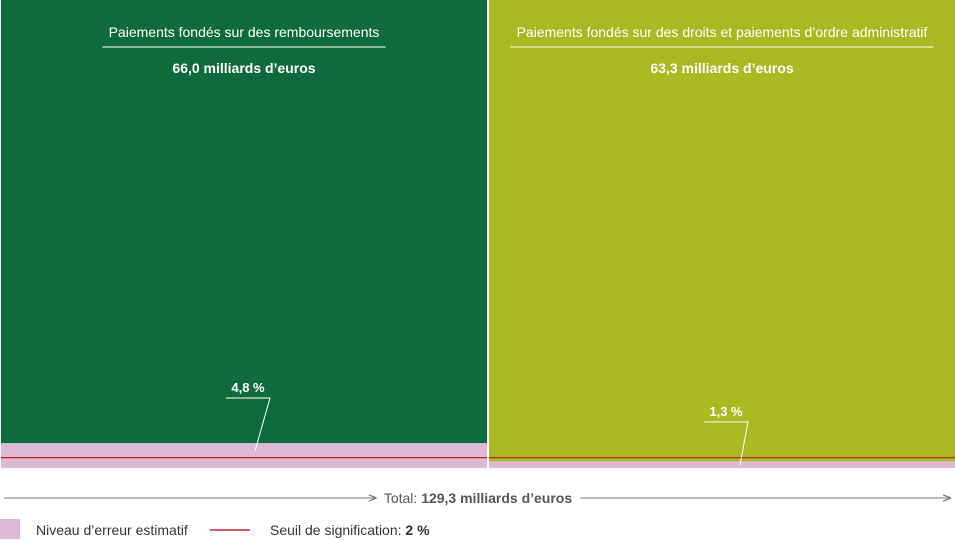 The height and width of the screenshot is (540, 955). I want to click on error-leader-reimbursement, so click(248, 424).